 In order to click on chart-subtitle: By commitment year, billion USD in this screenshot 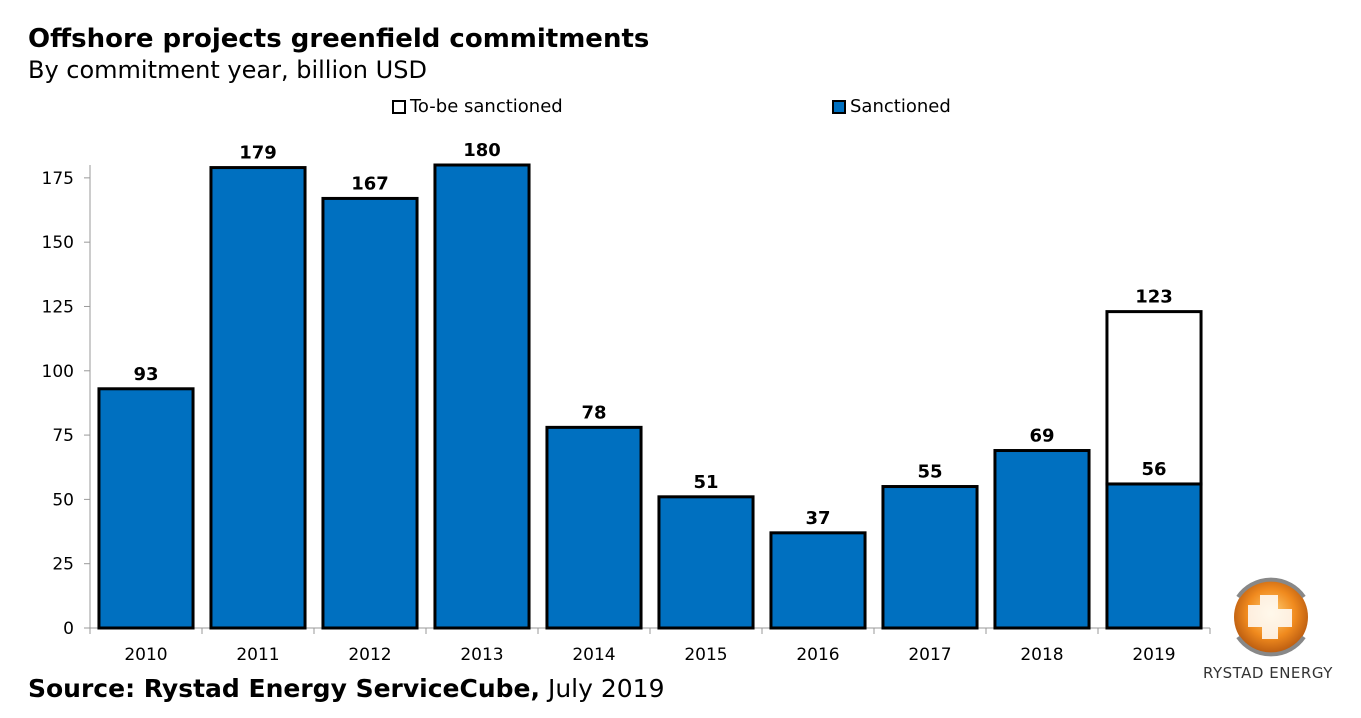, I will do `click(227, 70)`.